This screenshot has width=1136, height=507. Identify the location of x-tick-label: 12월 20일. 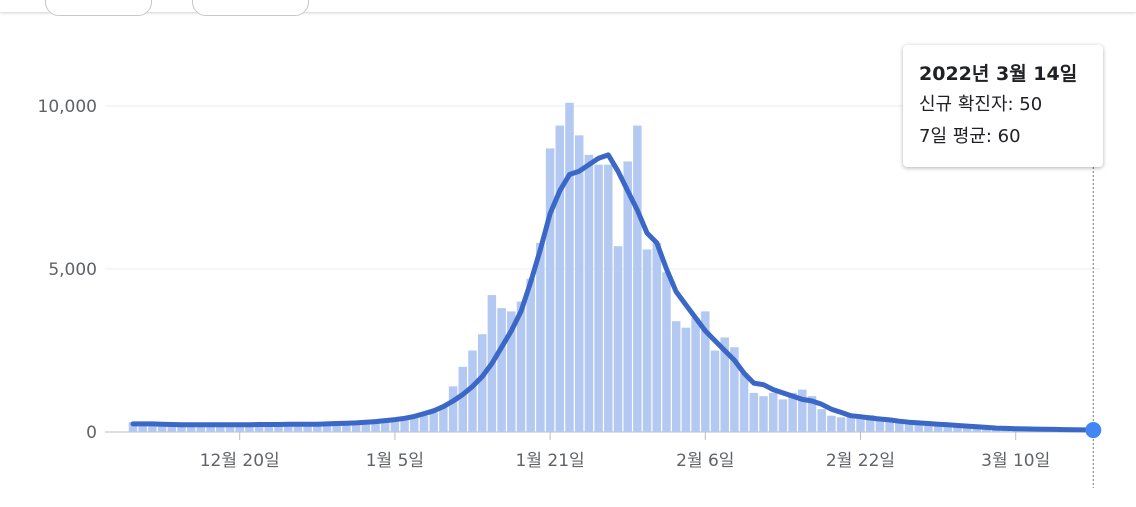
(240, 461).